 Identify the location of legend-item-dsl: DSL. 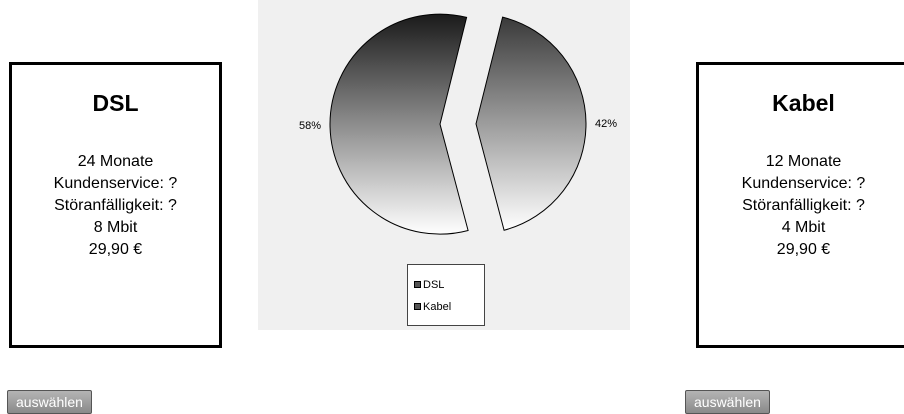
(446, 285).